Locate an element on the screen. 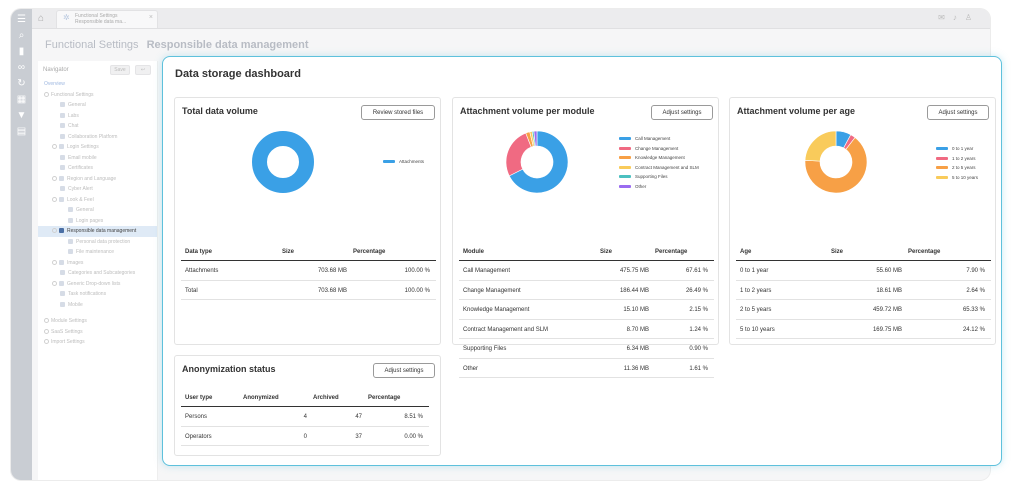 The image size is (1024, 496). table-cell: 18.61 MB is located at coordinates (889, 290).